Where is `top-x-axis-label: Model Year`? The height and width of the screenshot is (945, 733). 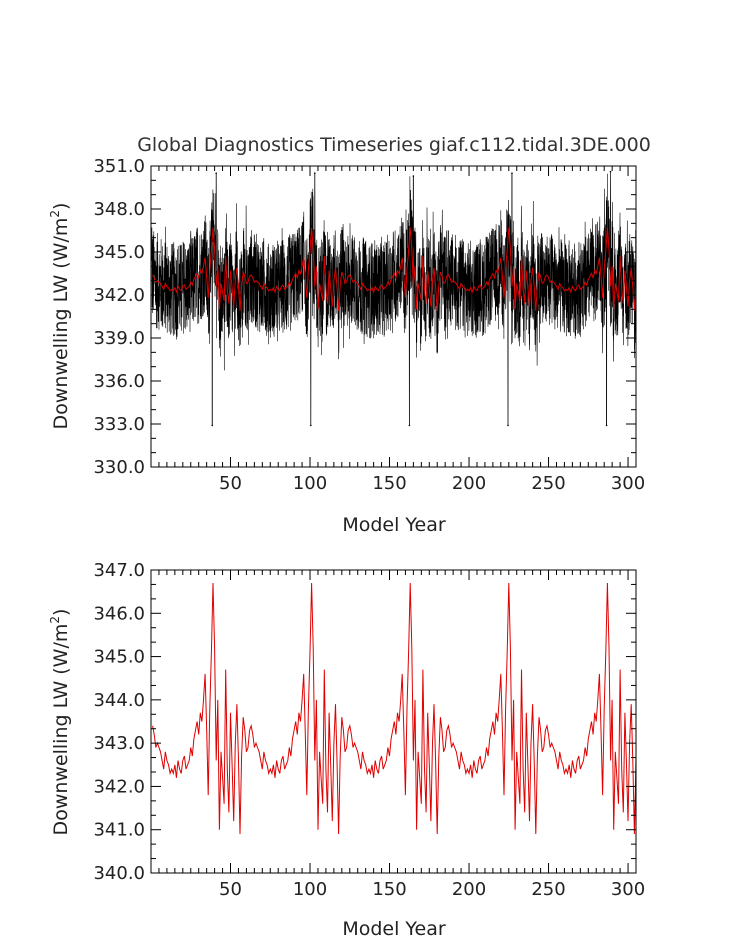 top-x-axis-label: Model Year is located at coordinates (394, 525).